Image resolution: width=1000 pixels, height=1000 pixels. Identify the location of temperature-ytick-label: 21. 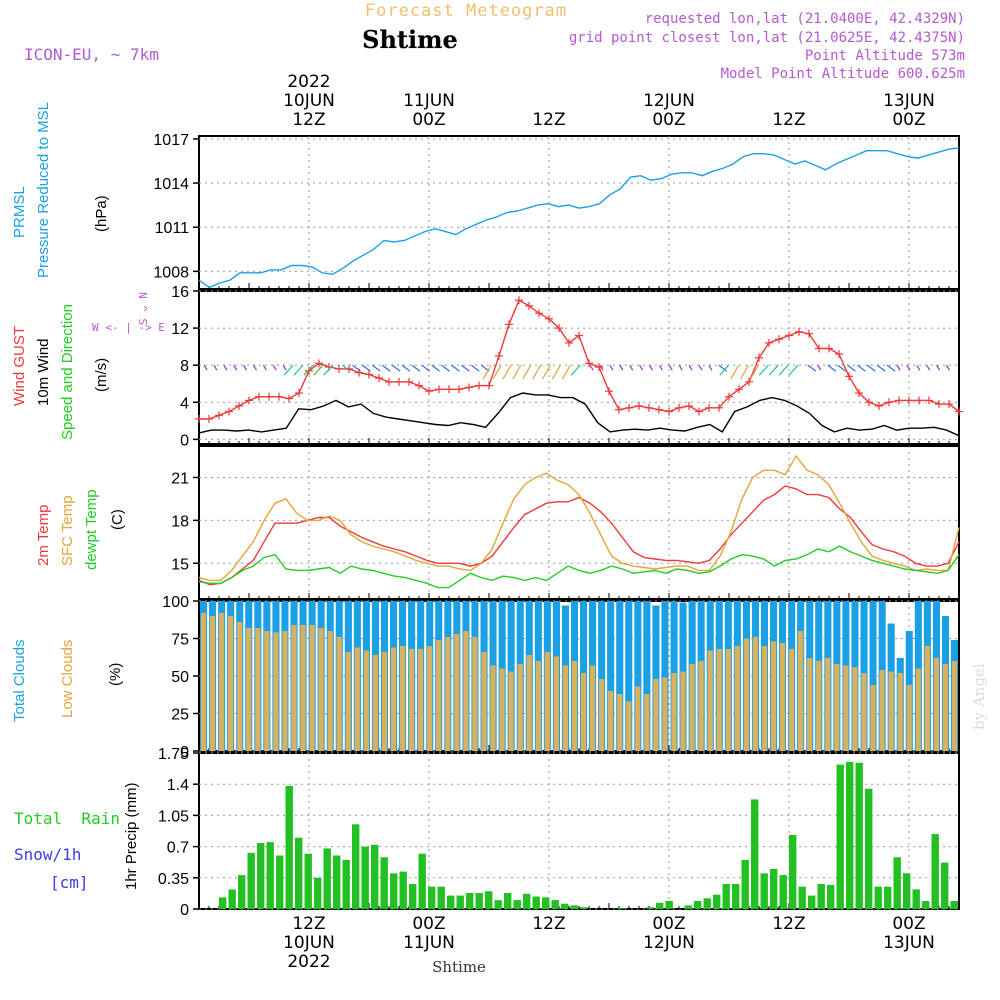
(180, 478).